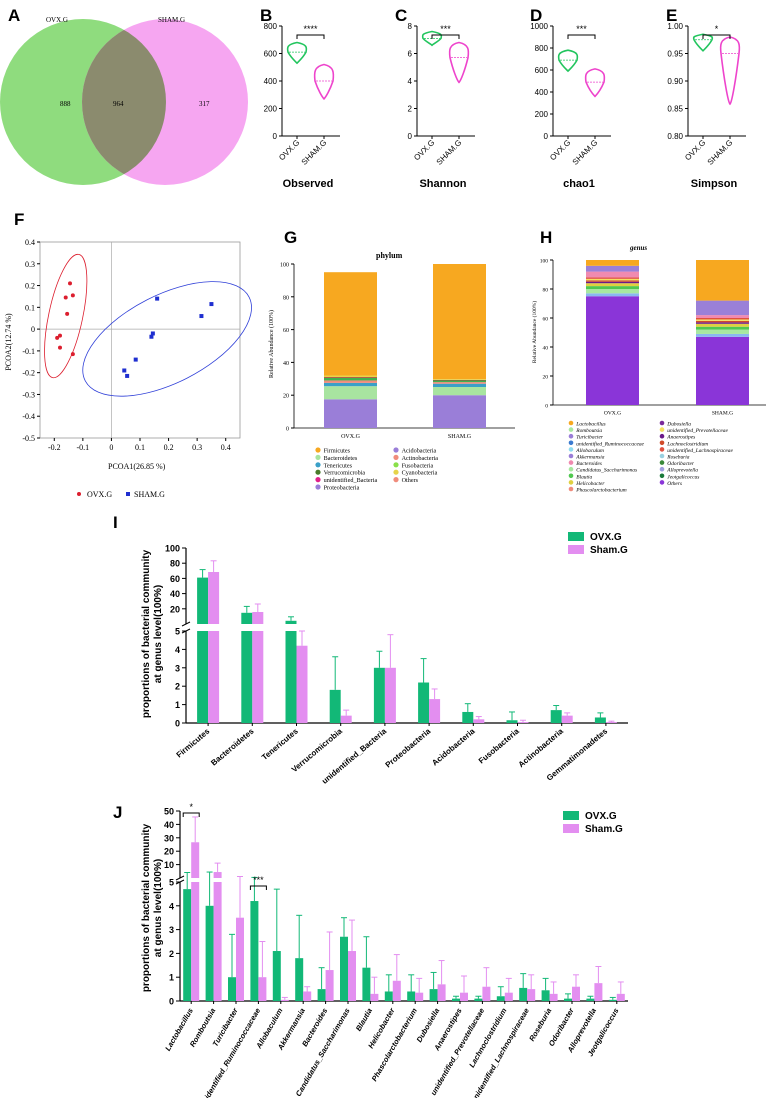 The height and width of the screenshot is (1098, 779). What do you see at coordinates (171, 20) in the screenshot?
I see `venn-label-sham: SHAM.G` at bounding box center [171, 20].